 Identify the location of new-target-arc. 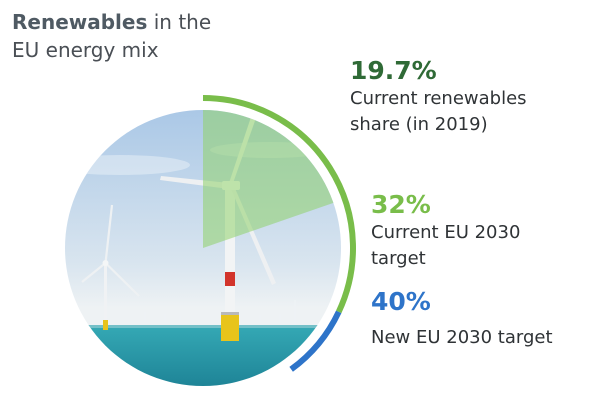
(315, 341).